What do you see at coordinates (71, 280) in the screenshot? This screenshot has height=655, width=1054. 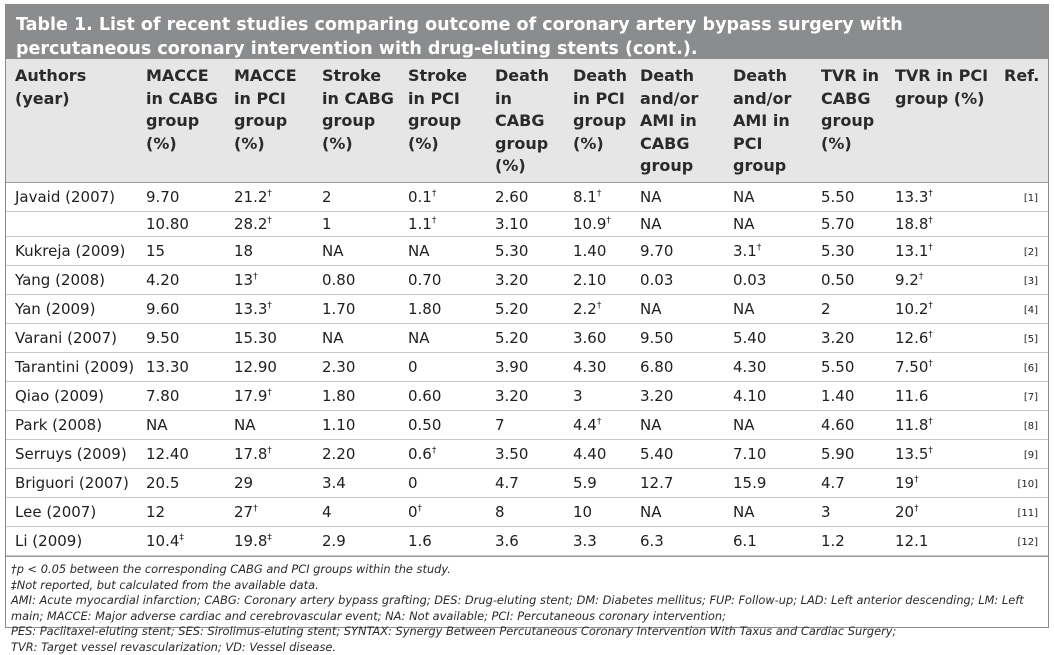 I see `table-cell: Yang (2008)` at bounding box center [71, 280].